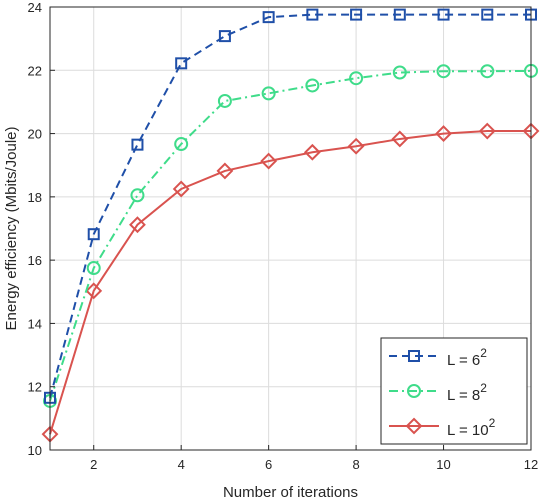 The image size is (540, 503). I want to click on y-tick-label: 22, so click(35, 70).